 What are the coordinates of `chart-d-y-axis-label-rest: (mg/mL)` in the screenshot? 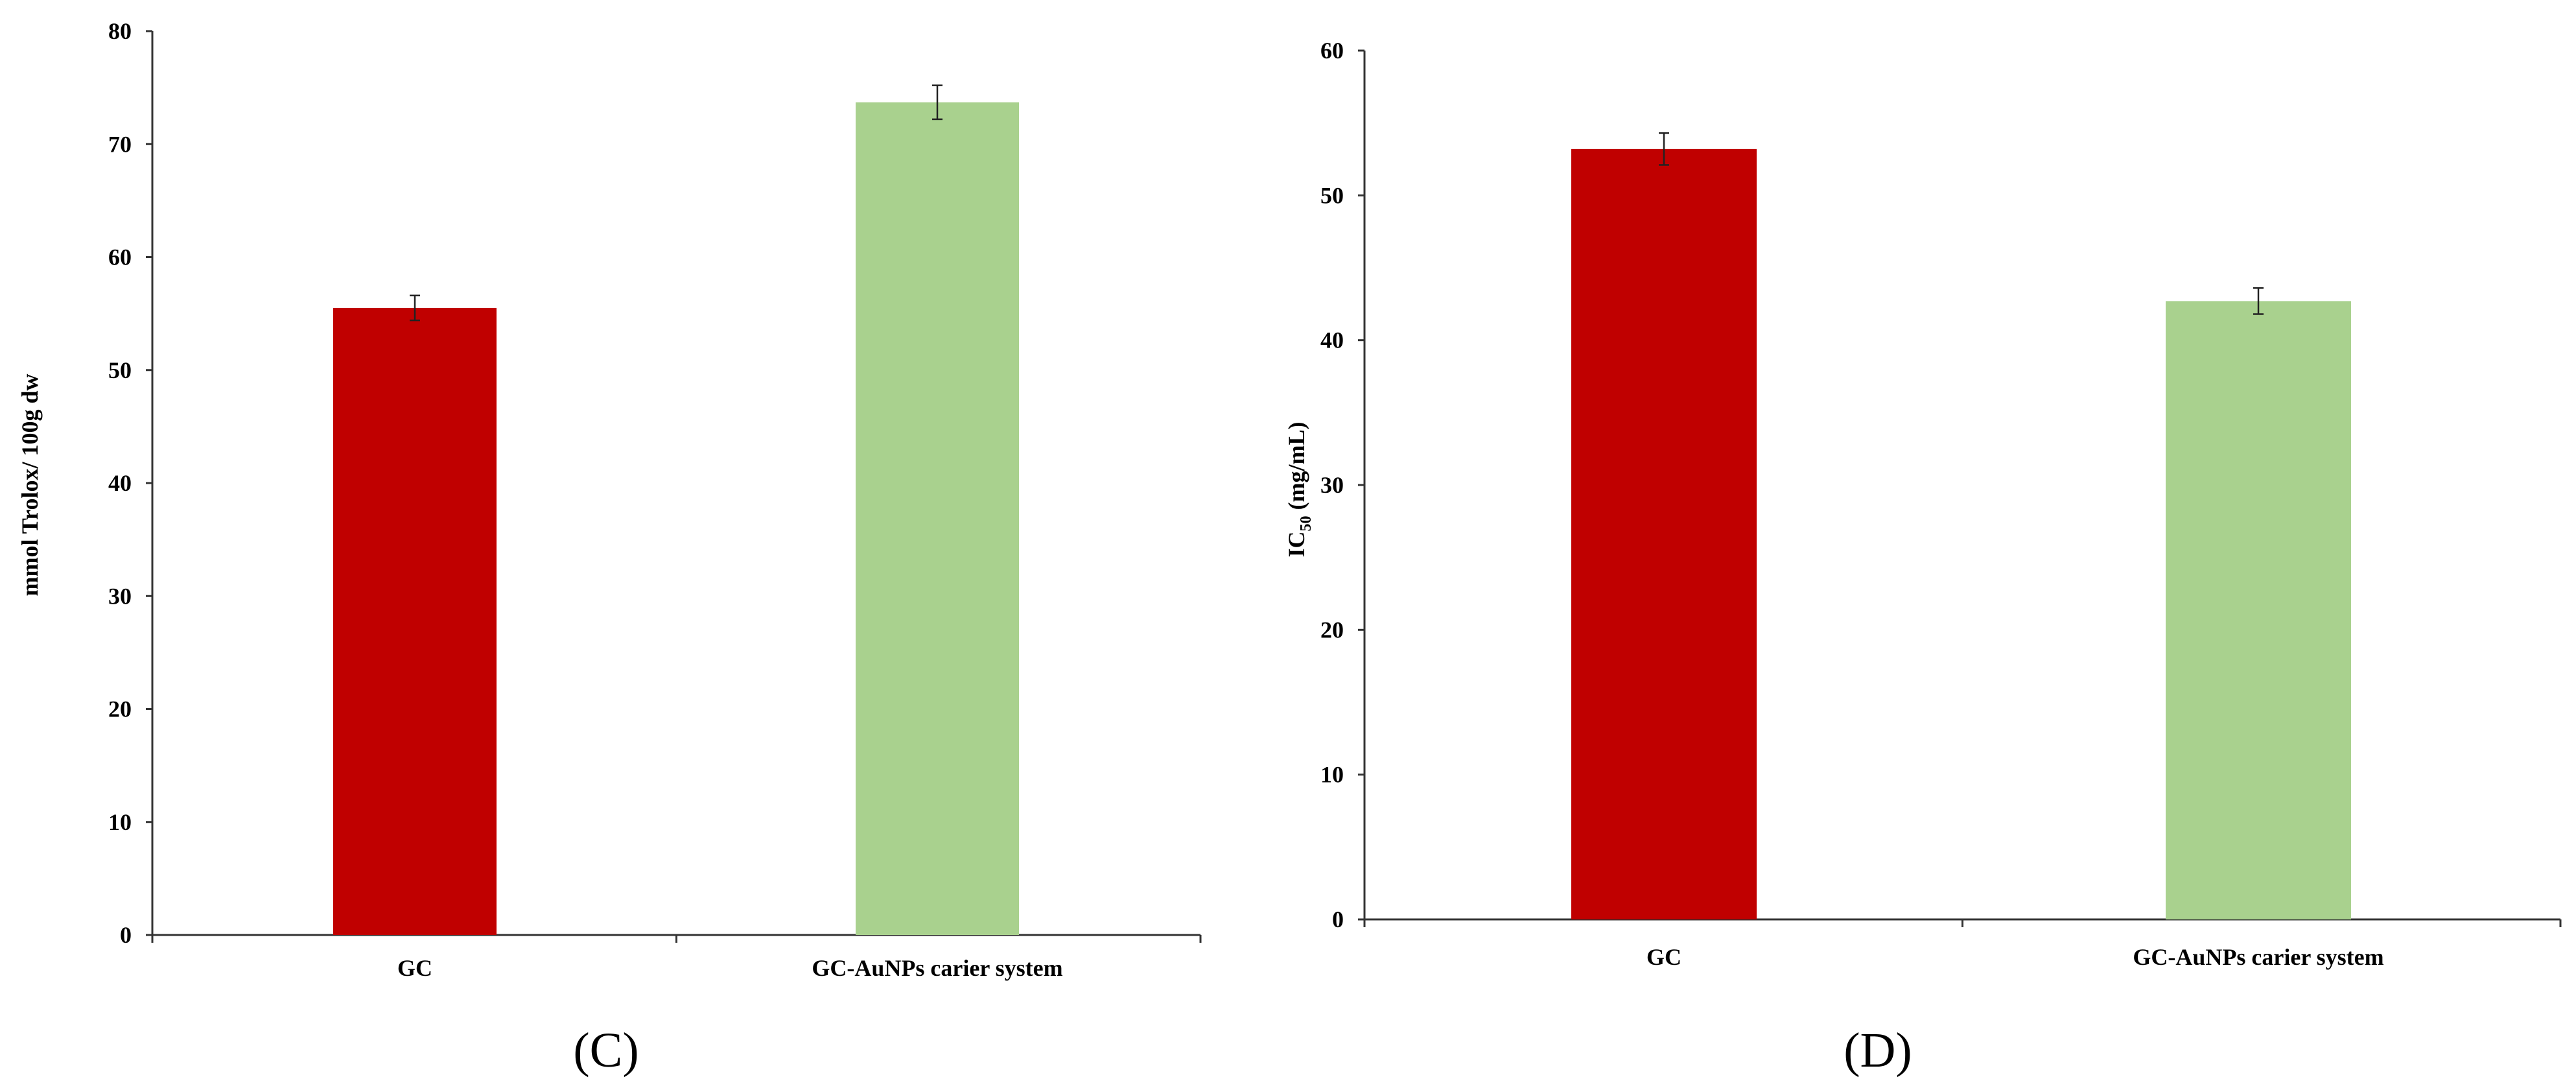 It's located at (1296, 469).